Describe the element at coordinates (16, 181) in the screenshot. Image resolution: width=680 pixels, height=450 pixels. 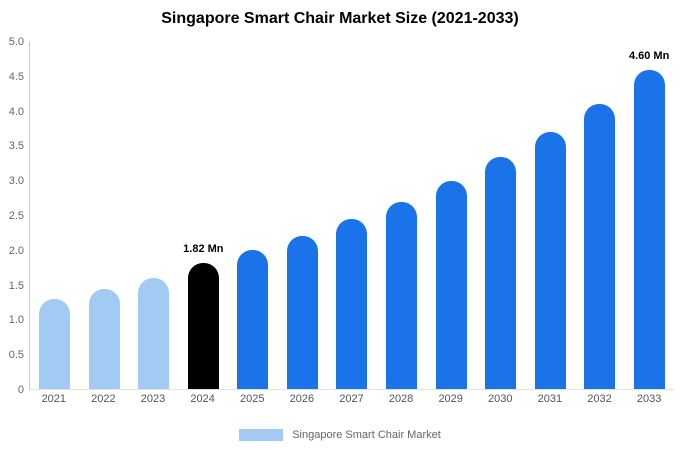
I see `y-tick-label: 3.0` at that location.